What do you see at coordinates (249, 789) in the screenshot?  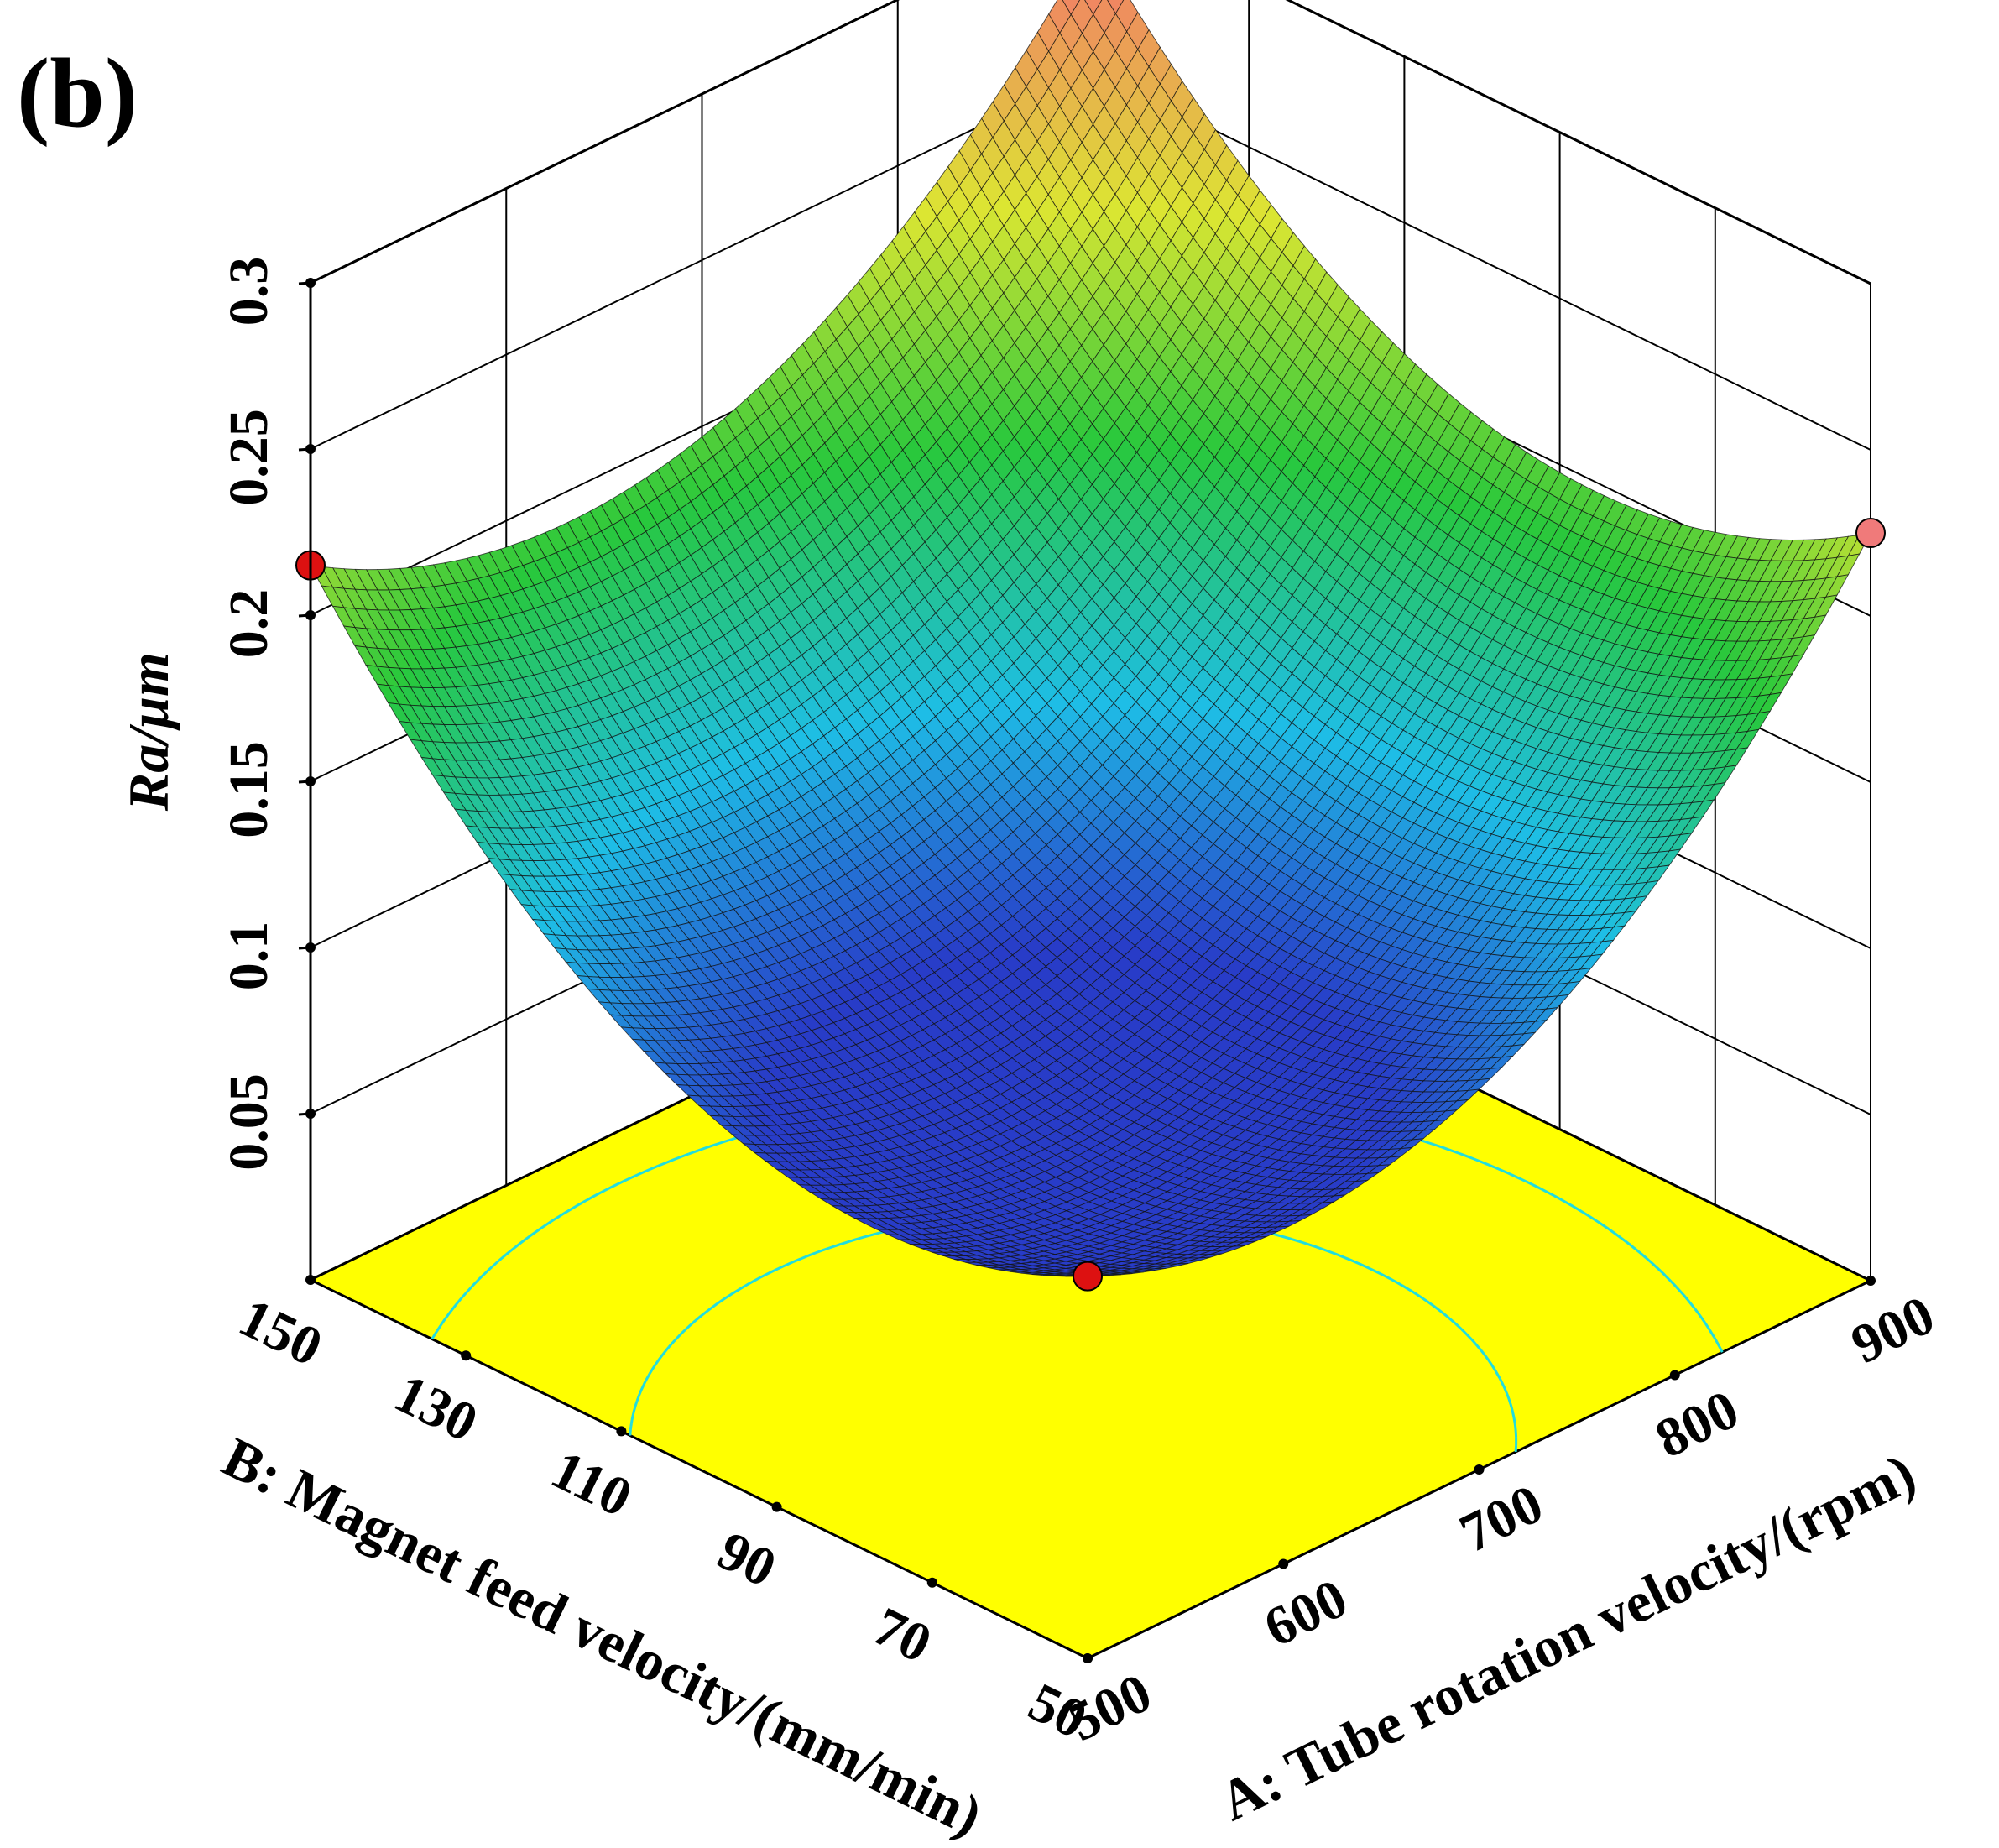 I see `z-tick-label: 0.15` at bounding box center [249, 789].